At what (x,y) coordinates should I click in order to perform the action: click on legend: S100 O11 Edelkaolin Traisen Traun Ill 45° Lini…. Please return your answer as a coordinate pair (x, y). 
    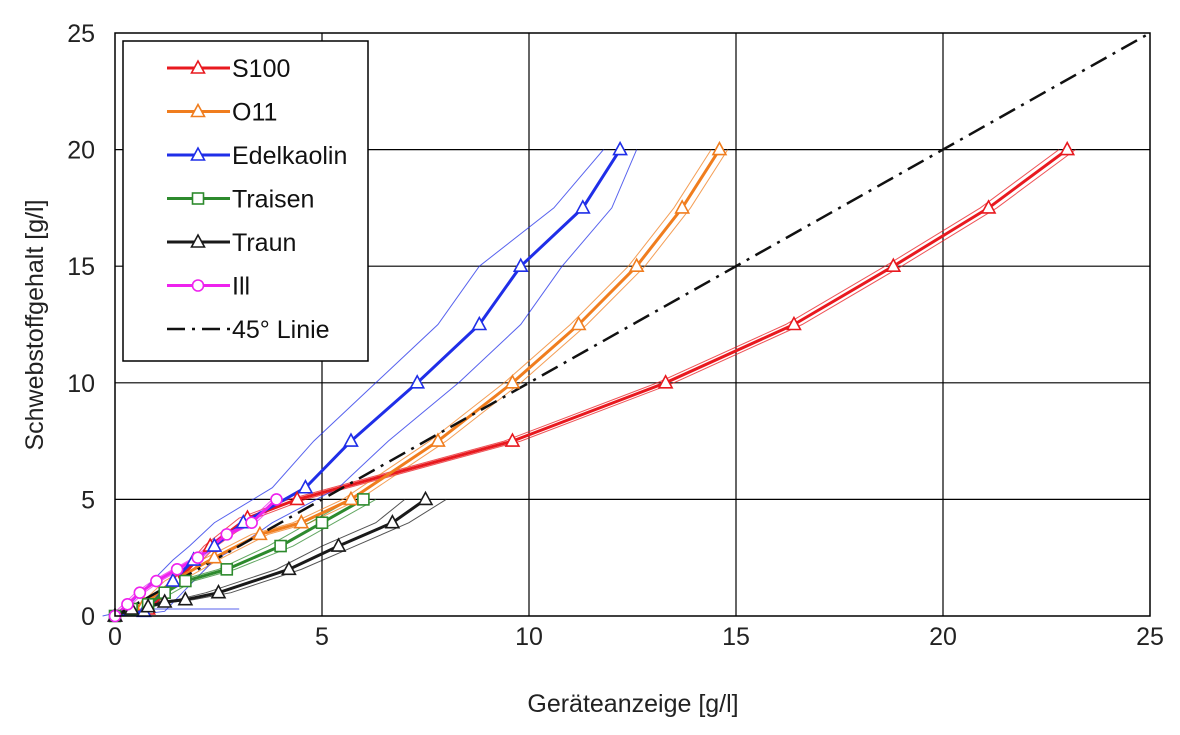
    Looking at the image, I should click on (245, 201).